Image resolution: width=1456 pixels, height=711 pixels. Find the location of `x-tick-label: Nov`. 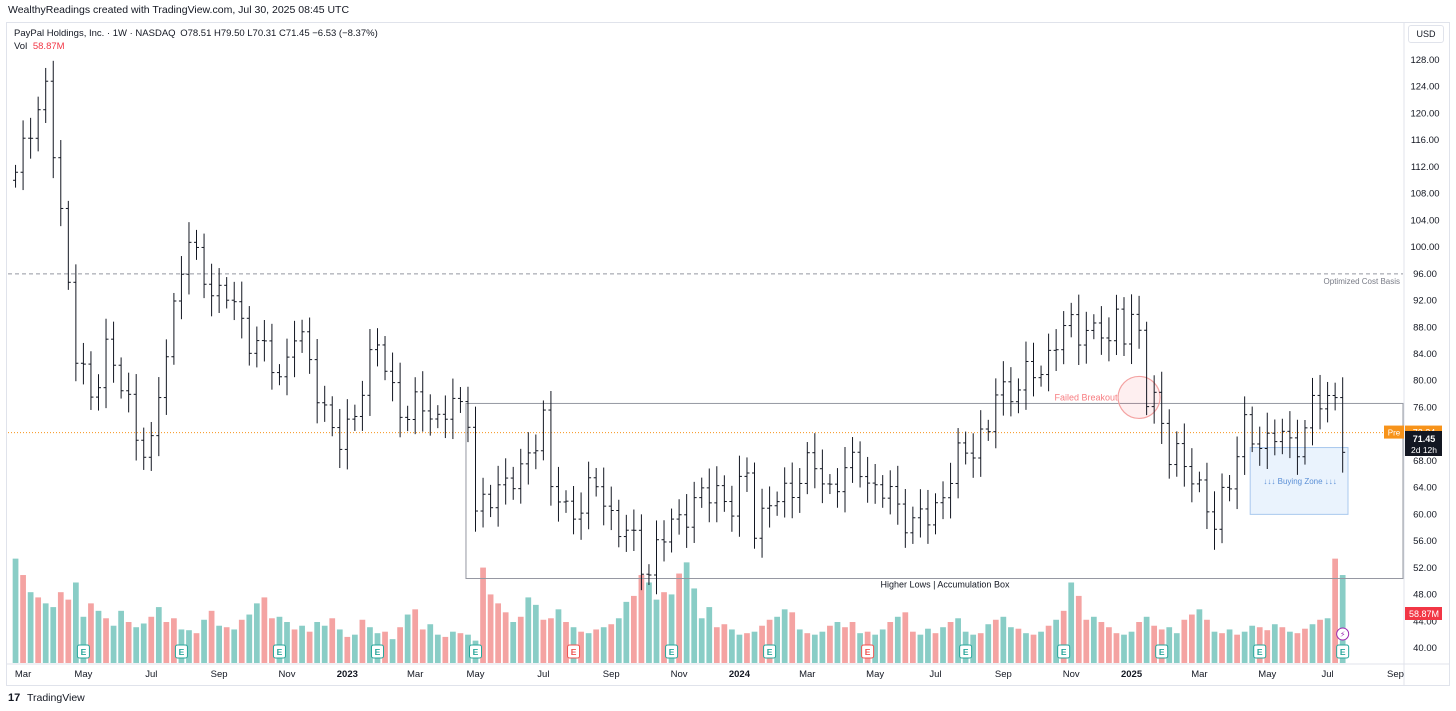

x-tick-label: Nov is located at coordinates (287, 674).